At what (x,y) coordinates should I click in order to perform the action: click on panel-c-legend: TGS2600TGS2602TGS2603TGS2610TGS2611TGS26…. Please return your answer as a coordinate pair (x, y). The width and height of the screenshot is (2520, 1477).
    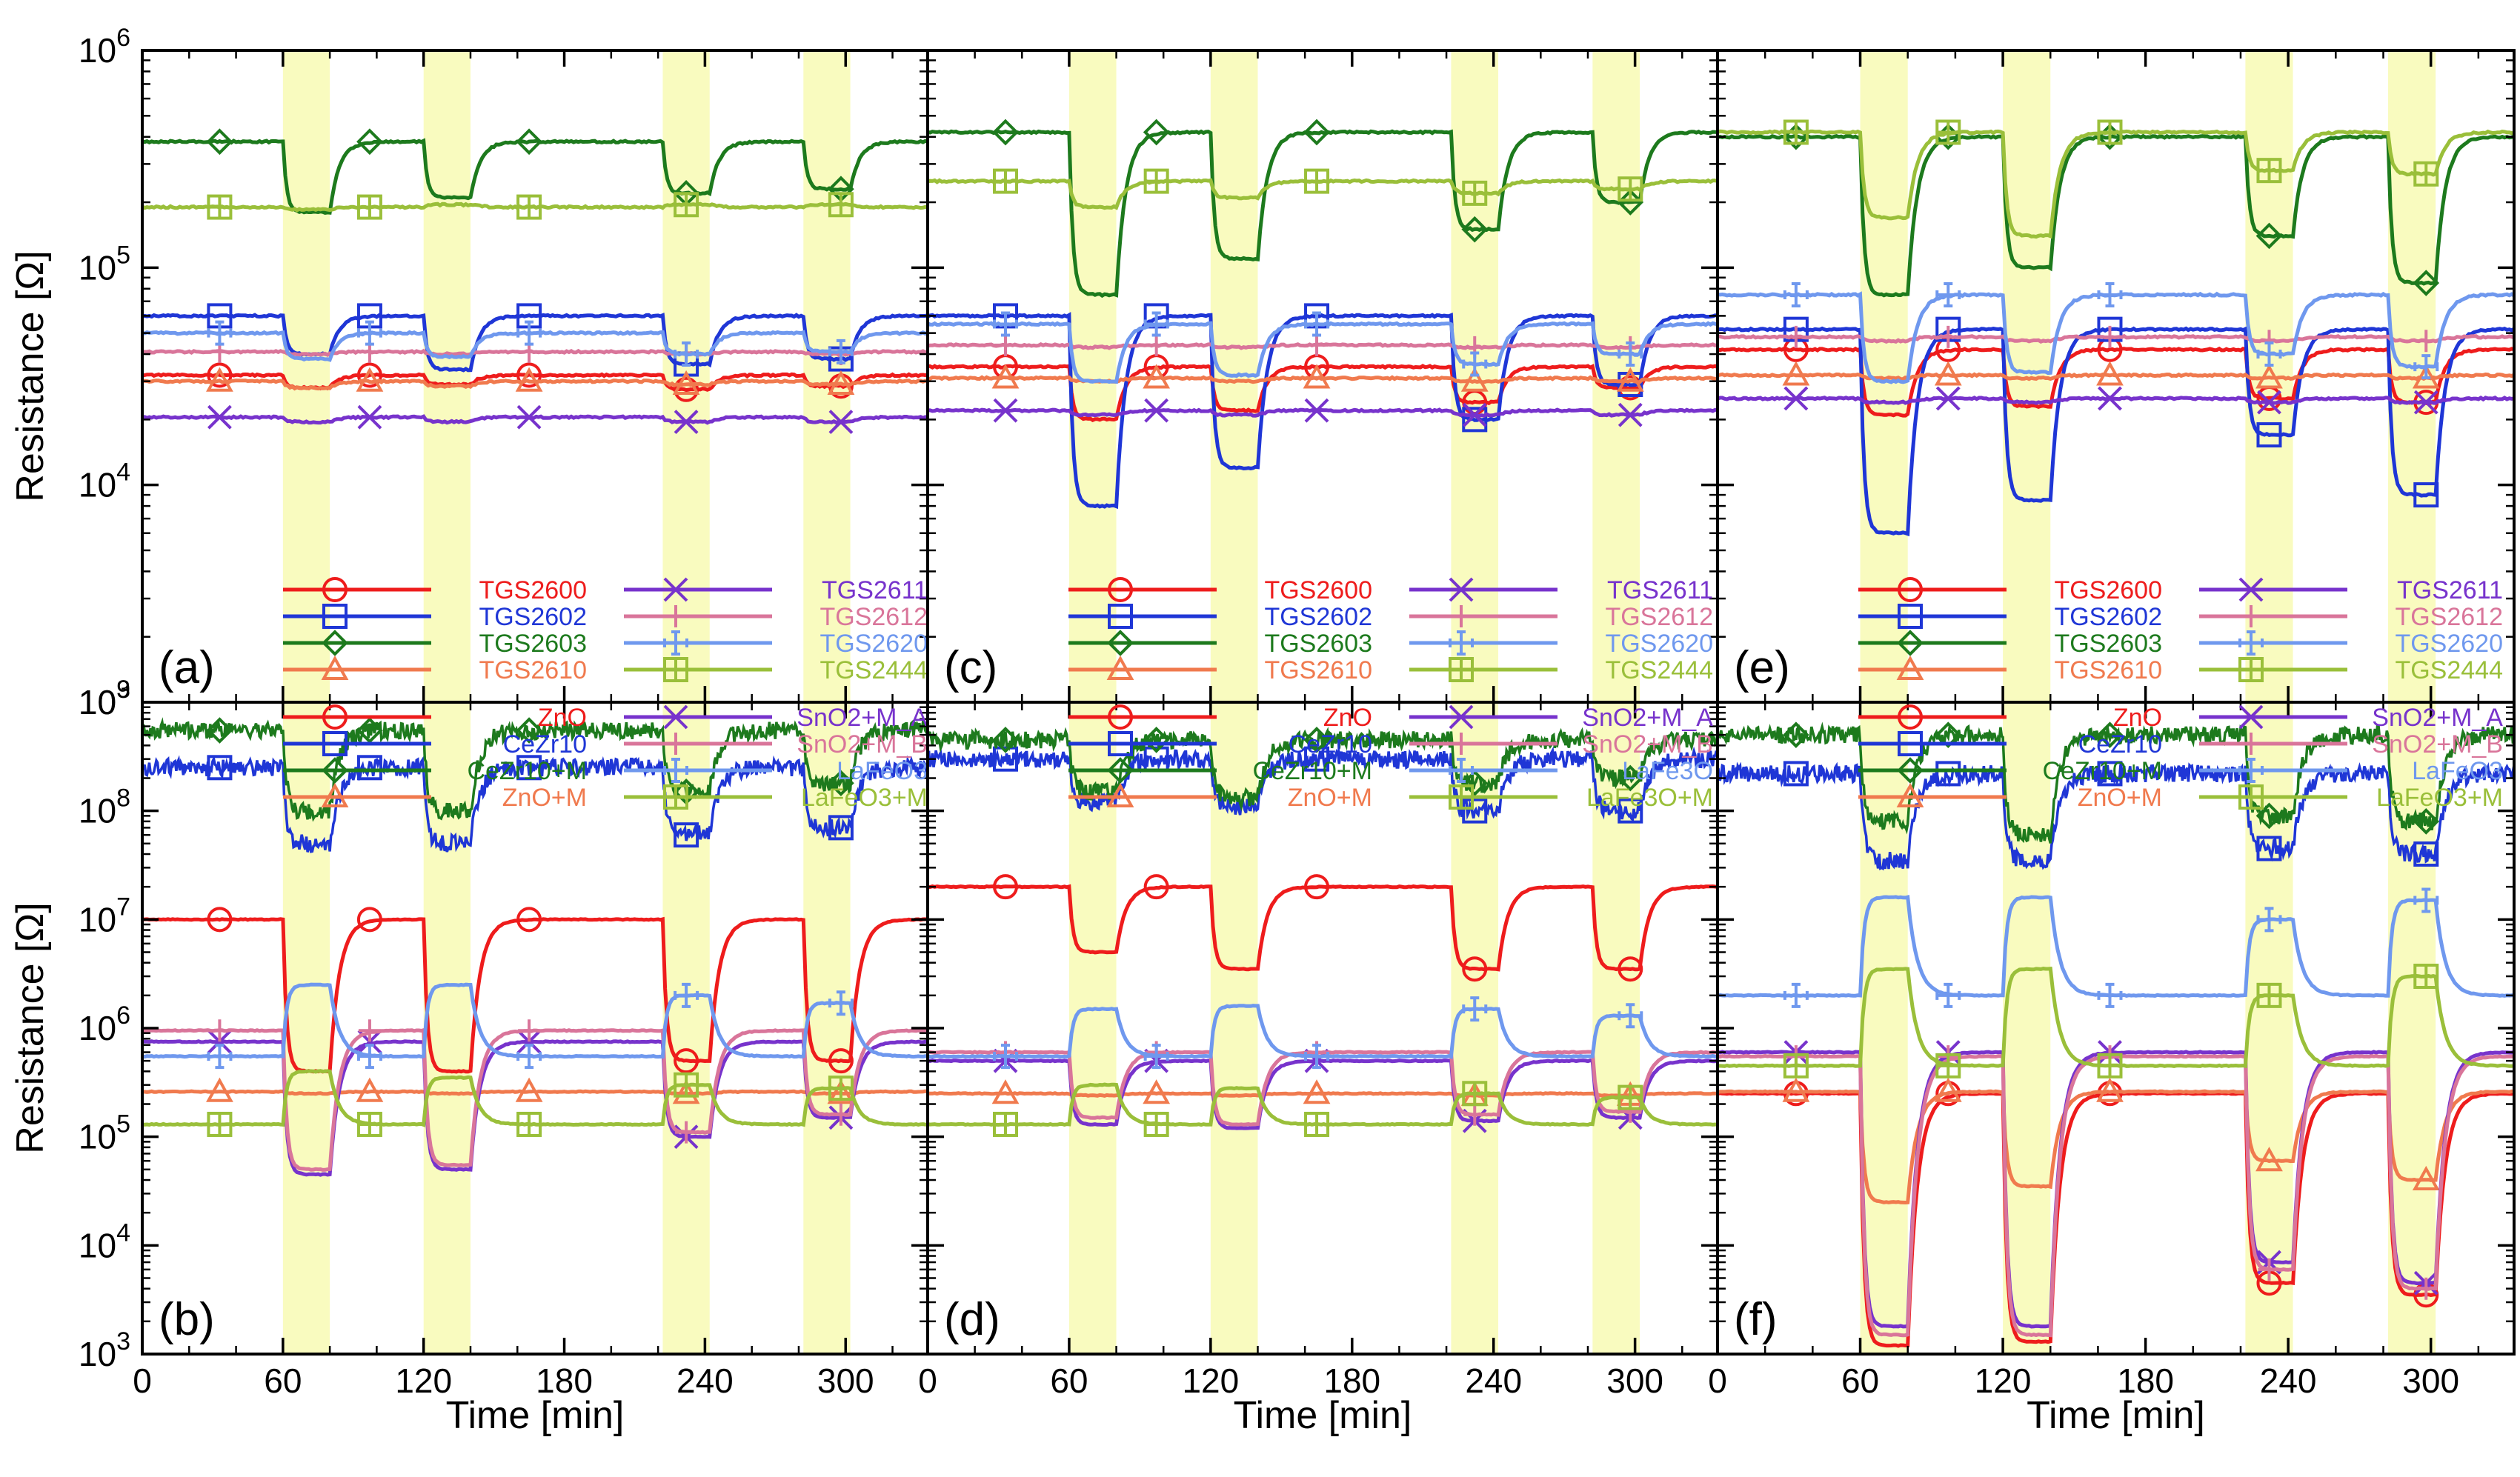
    Looking at the image, I should click on (1390, 630).